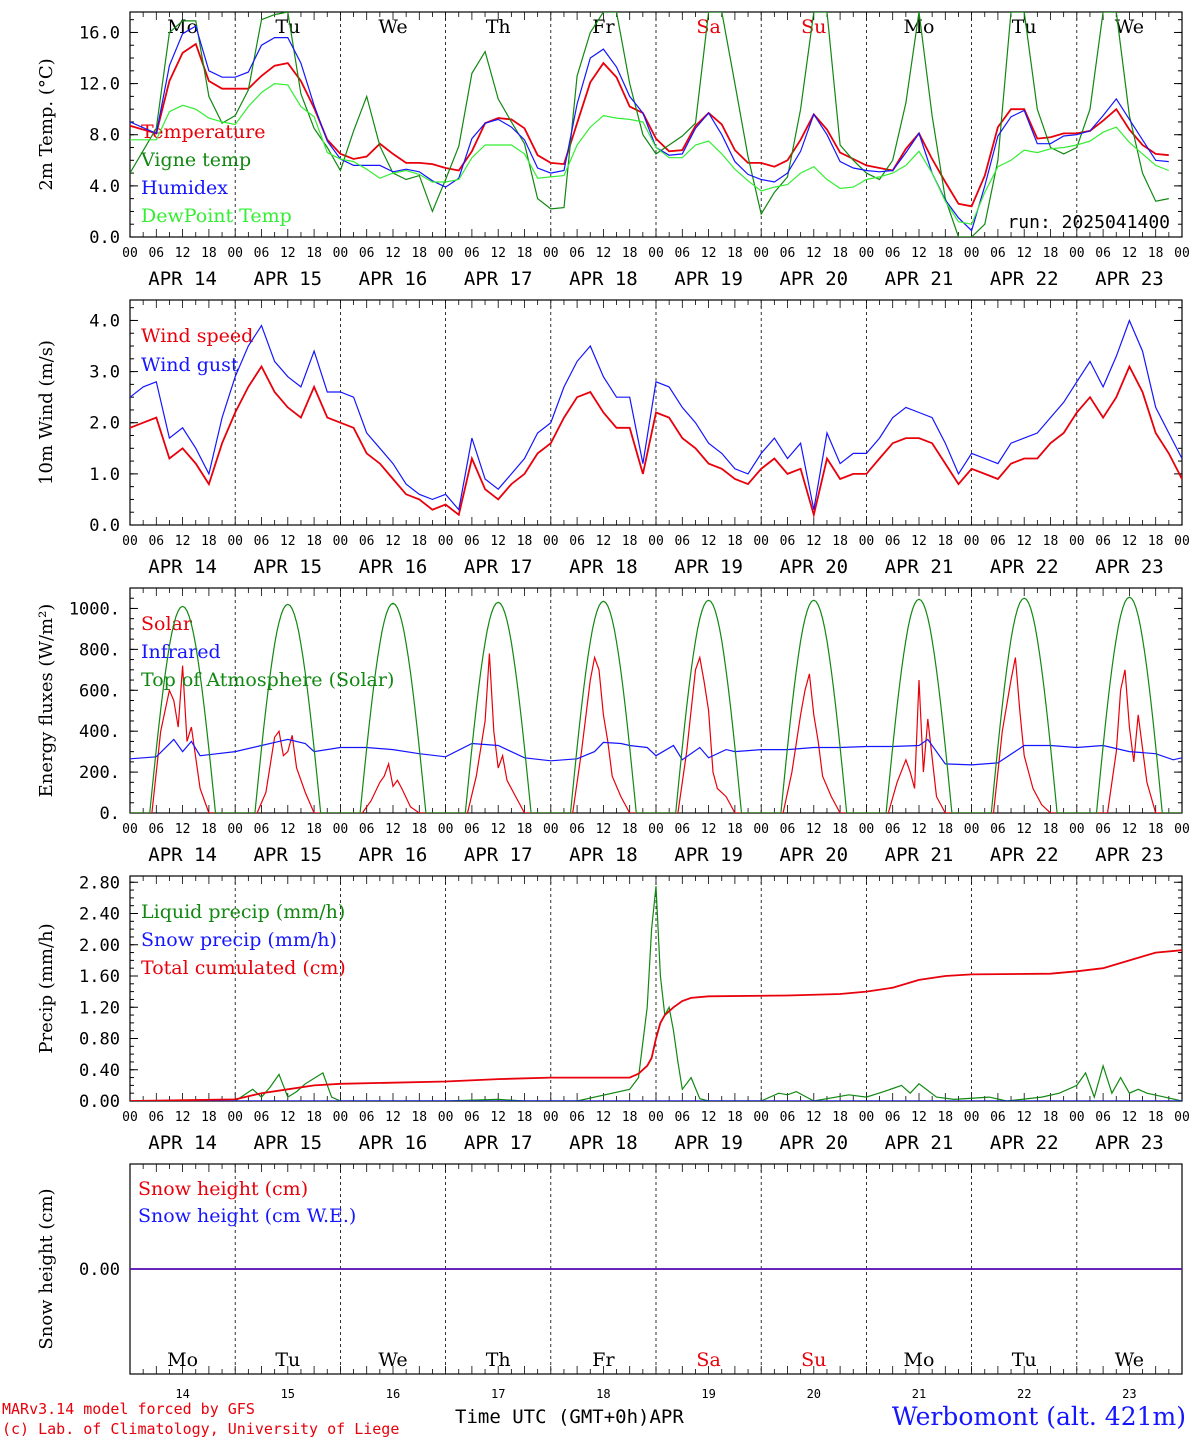 The height and width of the screenshot is (1440, 1194). I want to click on y-tick-label: 2.40, so click(99, 915).